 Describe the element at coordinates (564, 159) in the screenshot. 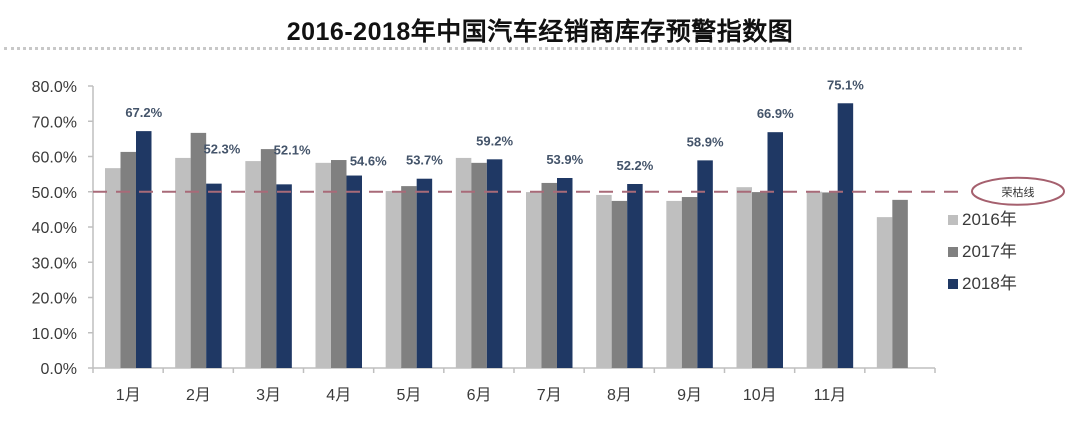

I see `data-label: 53.9%` at that location.